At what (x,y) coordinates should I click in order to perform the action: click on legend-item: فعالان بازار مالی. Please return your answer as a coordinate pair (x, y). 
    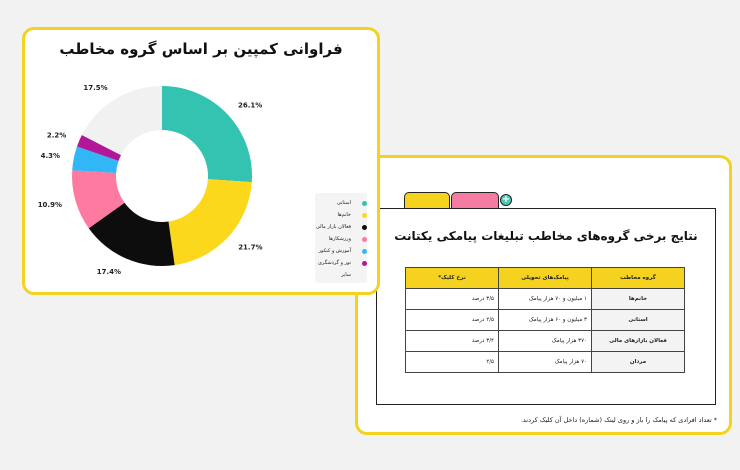
    Looking at the image, I should click on (341, 227).